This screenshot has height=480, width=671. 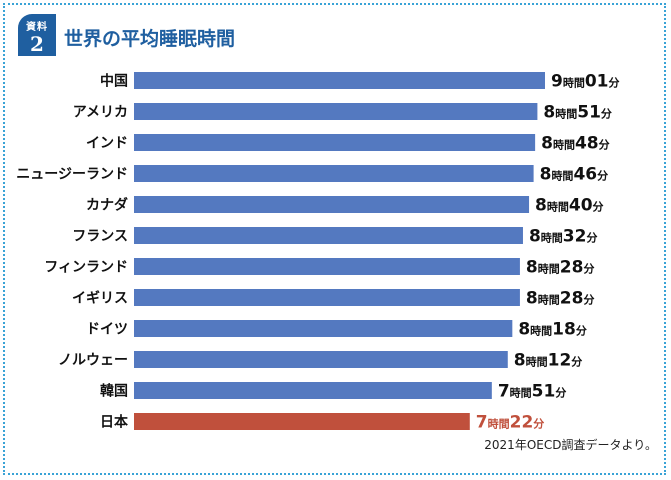 What do you see at coordinates (107, 330) in the screenshot?
I see `category-label: ドイツ` at bounding box center [107, 330].